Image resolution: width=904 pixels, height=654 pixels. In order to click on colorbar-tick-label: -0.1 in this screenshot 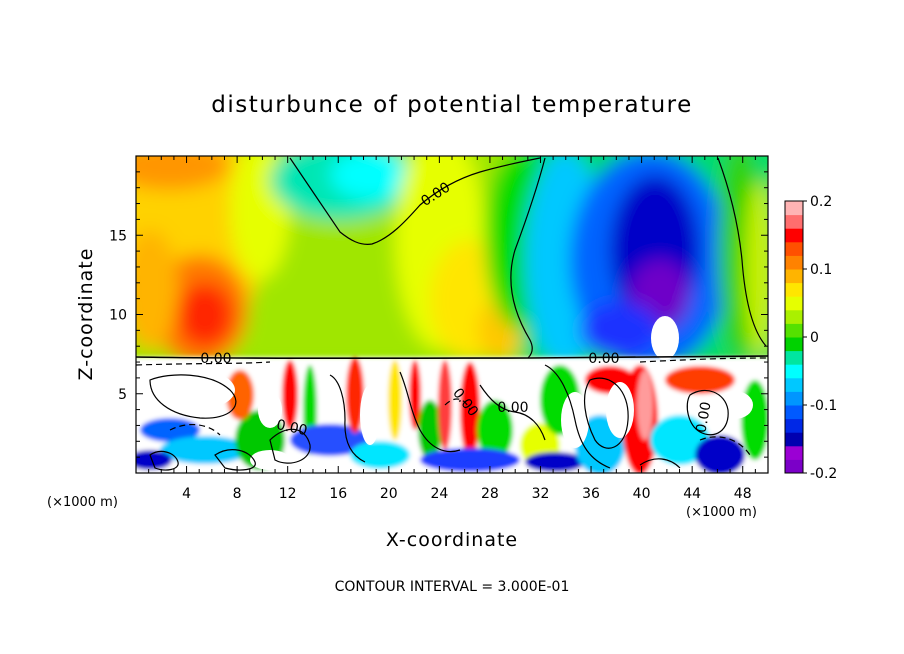, I will do `click(823, 406)`.